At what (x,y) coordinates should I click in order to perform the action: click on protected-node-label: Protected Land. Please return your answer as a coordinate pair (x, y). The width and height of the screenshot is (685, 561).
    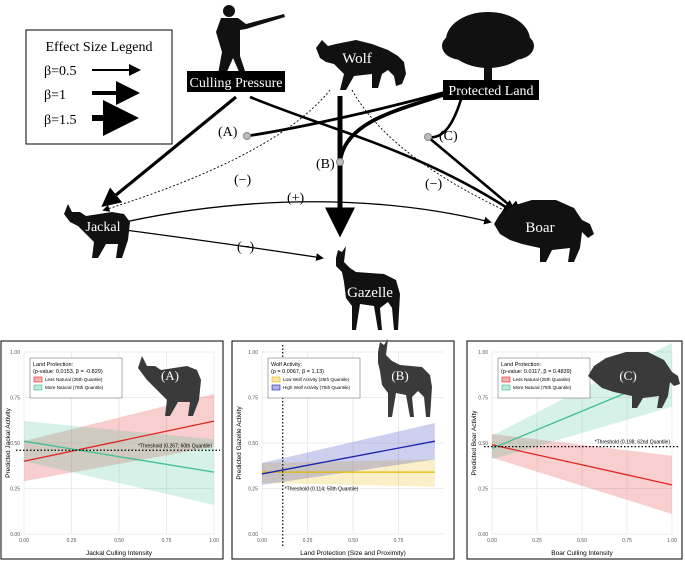
    Looking at the image, I should click on (490, 91).